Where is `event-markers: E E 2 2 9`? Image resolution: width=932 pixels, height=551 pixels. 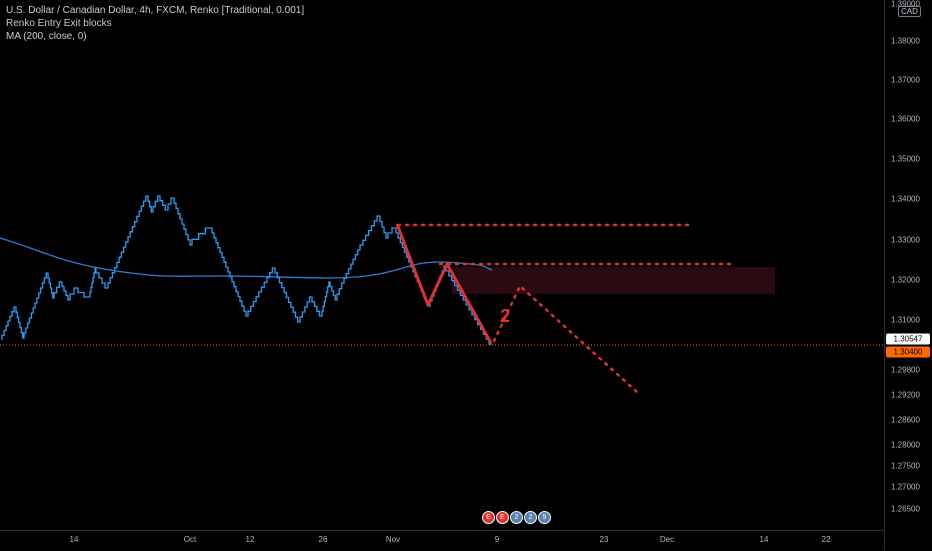
event-markers: E E 2 2 9 is located at coordinates (516, 517).